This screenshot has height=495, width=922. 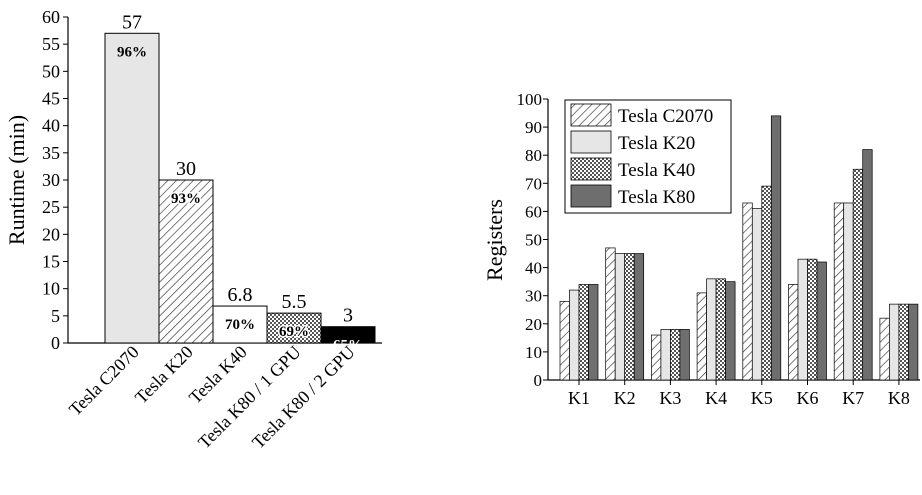 What do you see at coordinates (132, 22) in the screenshot?
I see `bar-value-label: 57` at bounding box center [132, 22].